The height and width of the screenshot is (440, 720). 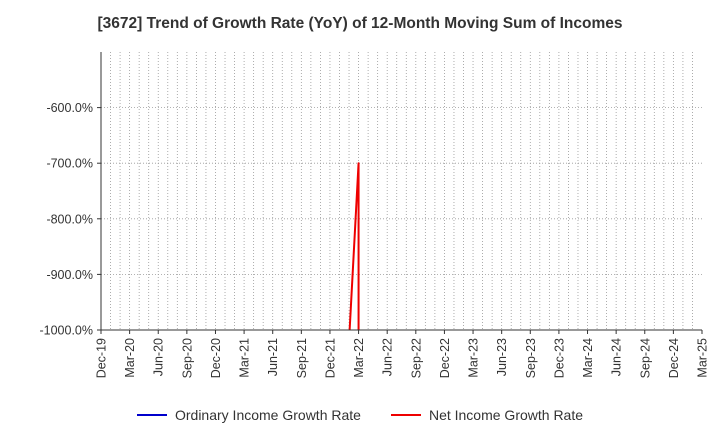 What do you see at coordinates (474, 358) in the screenshot?
I see `x-tick-label: Mar-23` at bounding box center [474, 358].